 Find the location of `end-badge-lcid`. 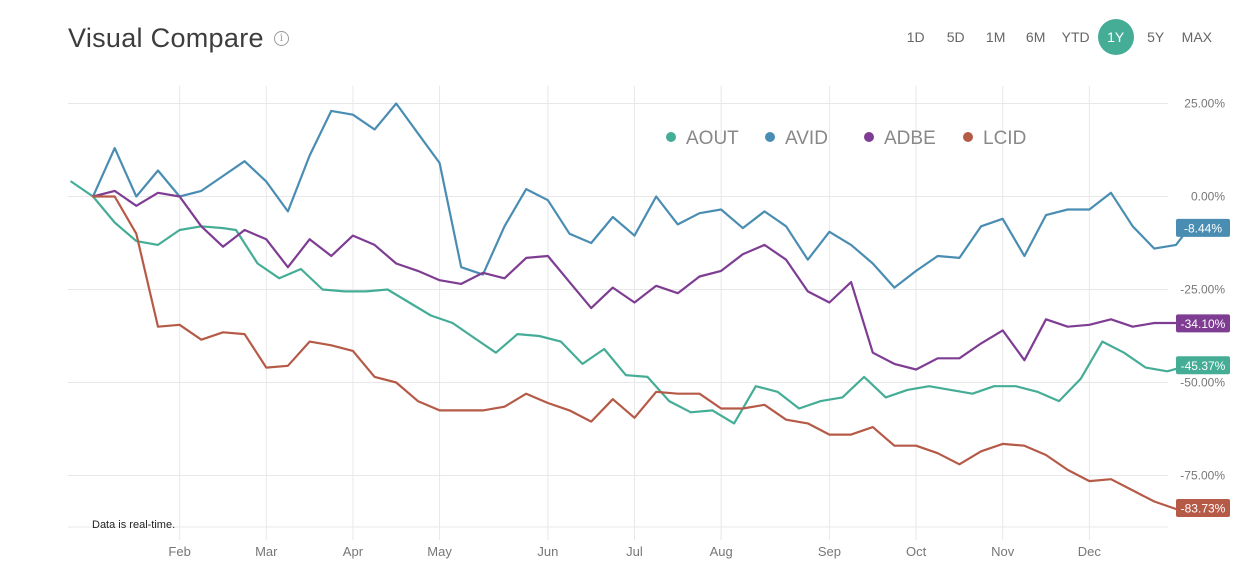

end-badge-lcid is located at coordinates (1203, 507).